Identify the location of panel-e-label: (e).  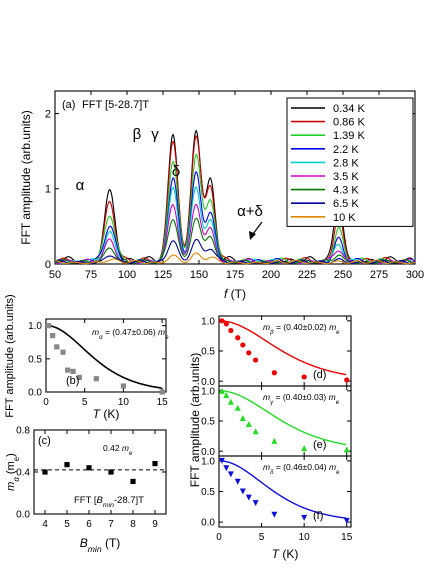
(319, 445).